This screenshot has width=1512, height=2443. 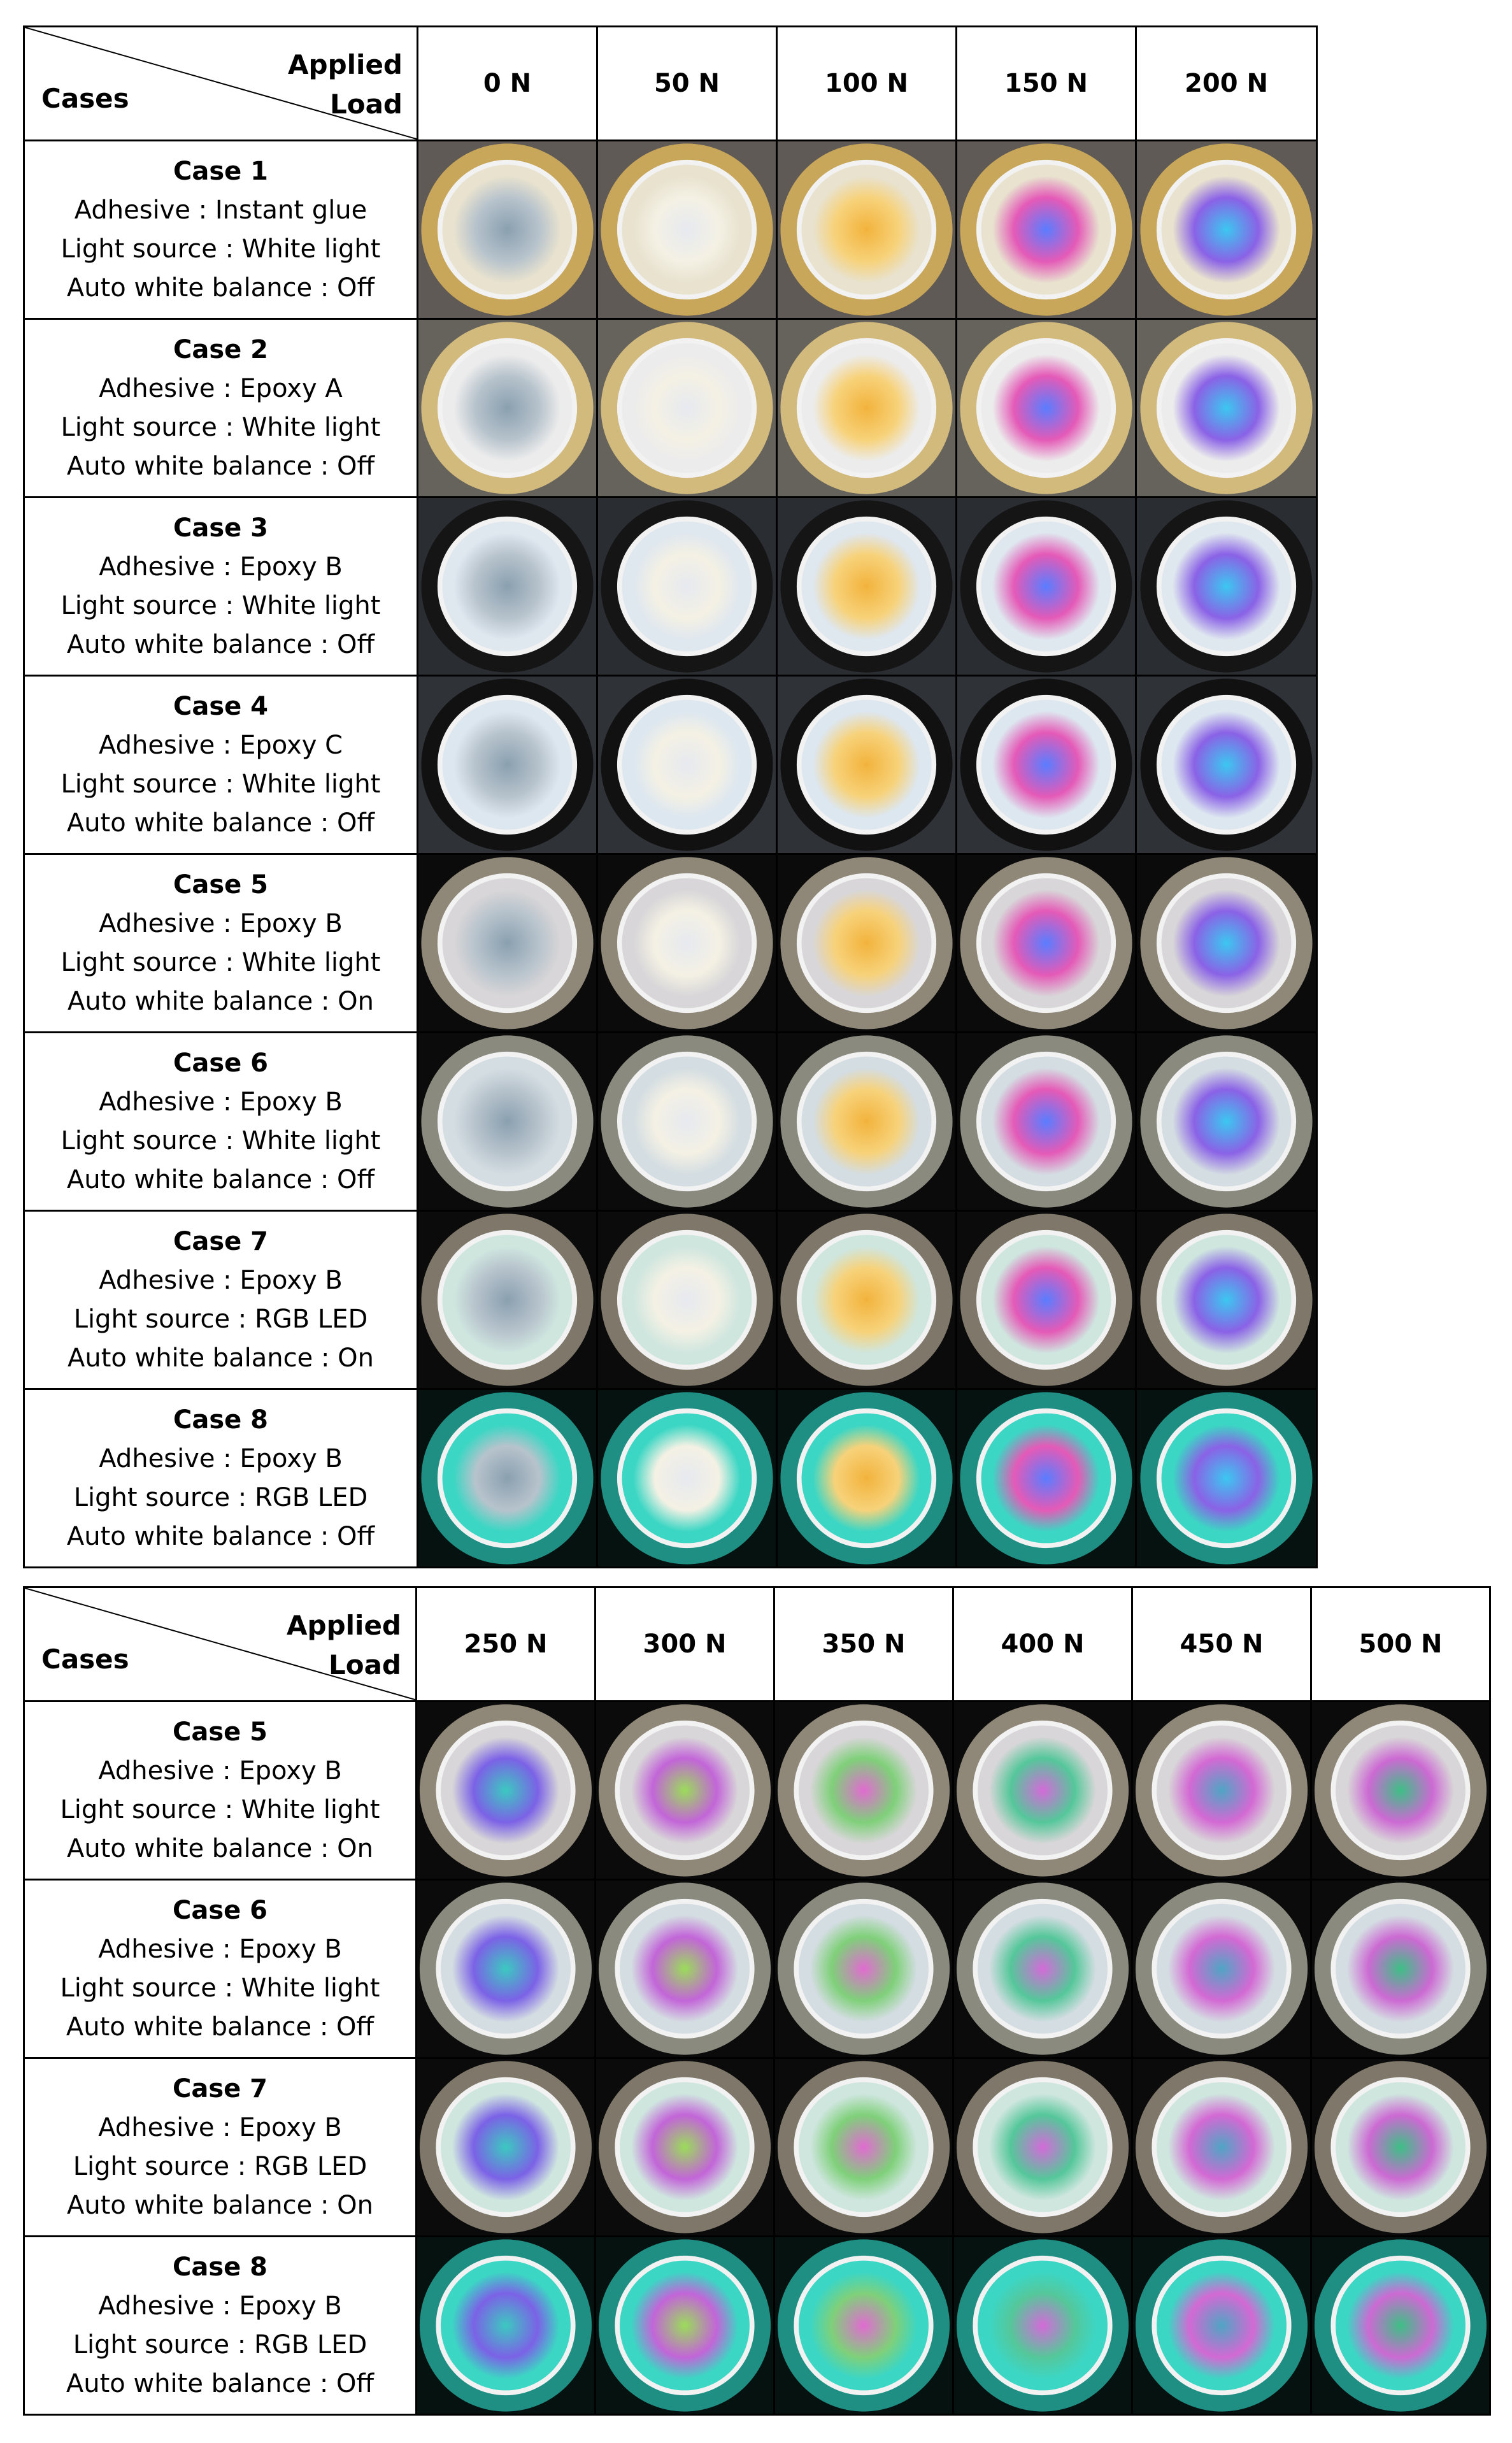 What do you see at coordinates (220, 745) in the screenshot?
I see `case-adhesive: Adhesive : Epoxy C` at bounding box center [220, 745].